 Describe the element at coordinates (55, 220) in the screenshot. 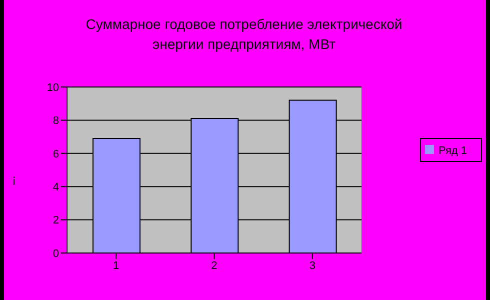

I see `y-tick-label: 2` at that location.